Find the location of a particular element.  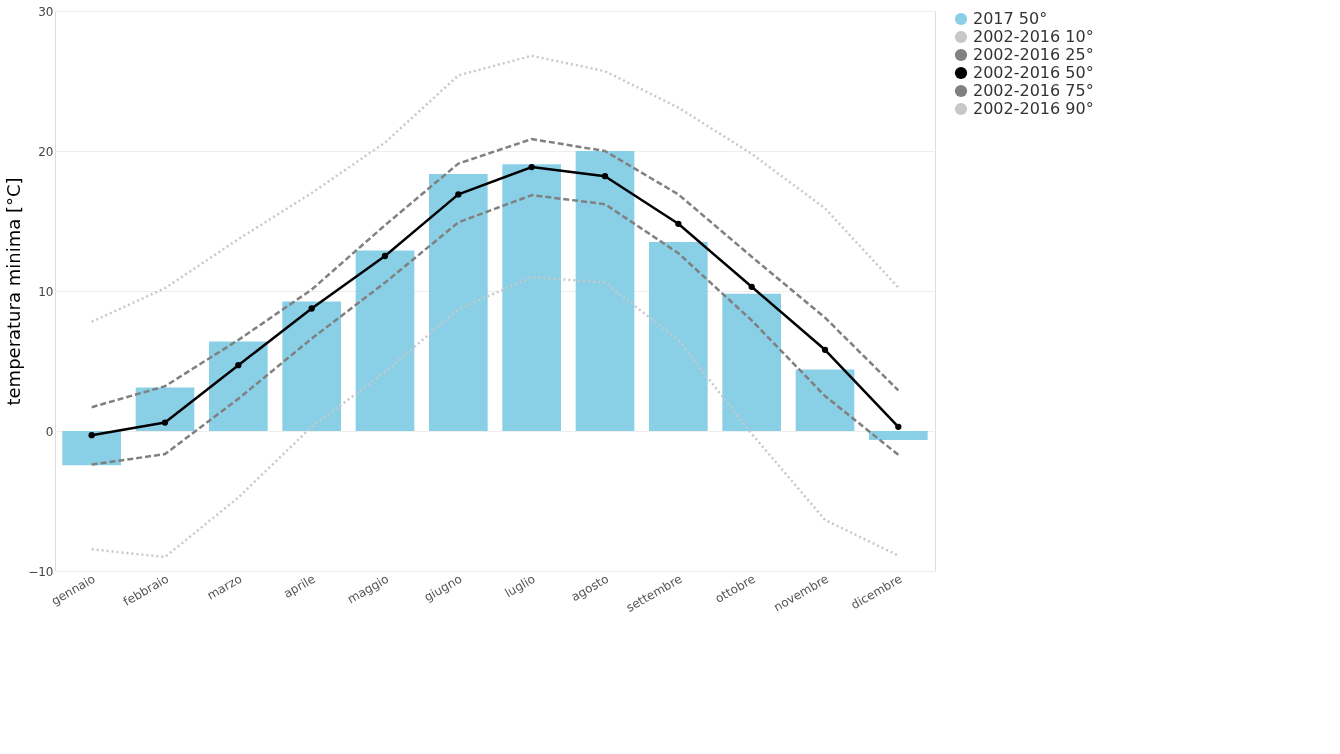

y-tick-label: 20 is located at coordinates (46, 151).